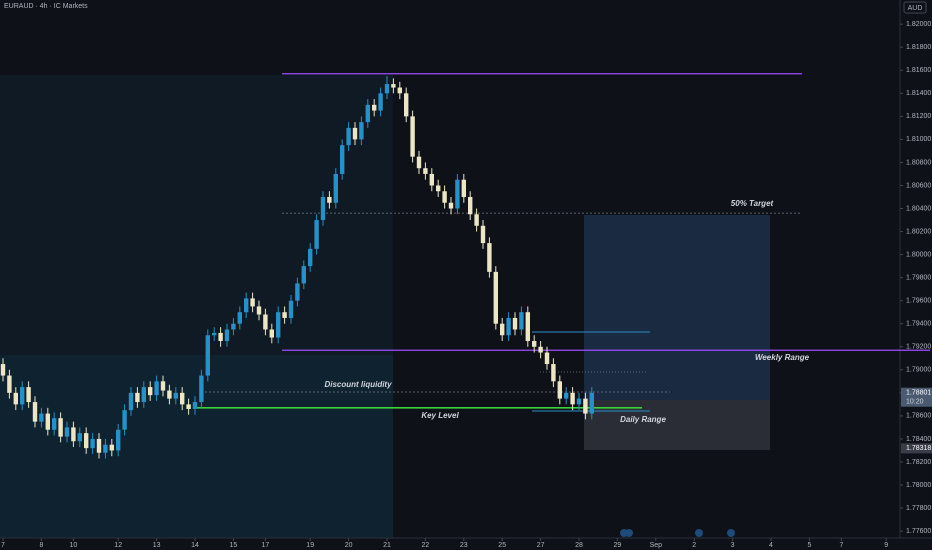 The width and height of the screenshot is (932, 550). I want to click on price-label: 1.78801, so click(918, 393).